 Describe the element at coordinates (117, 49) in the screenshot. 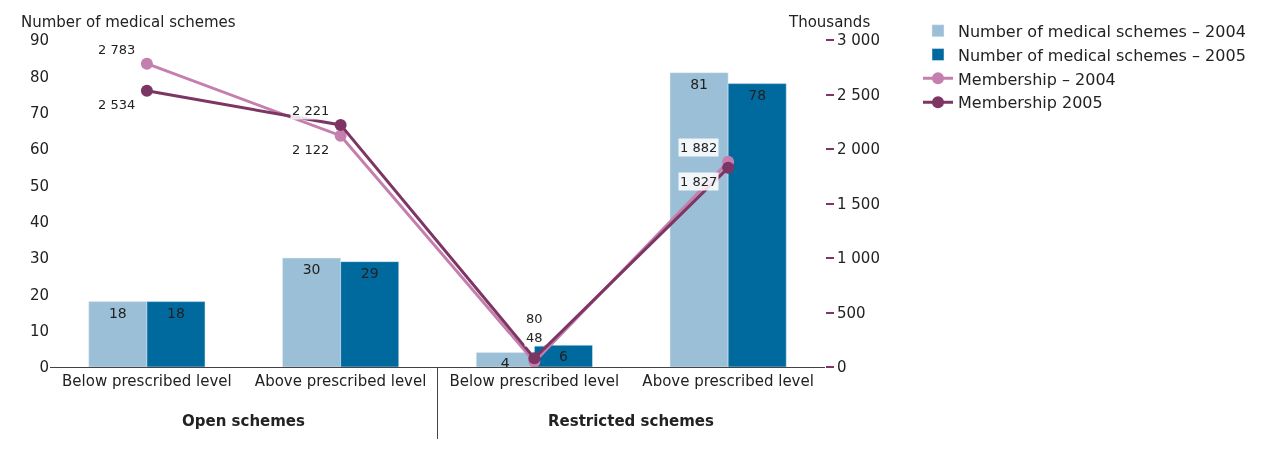

I see `data-label: 2 783` at that location.